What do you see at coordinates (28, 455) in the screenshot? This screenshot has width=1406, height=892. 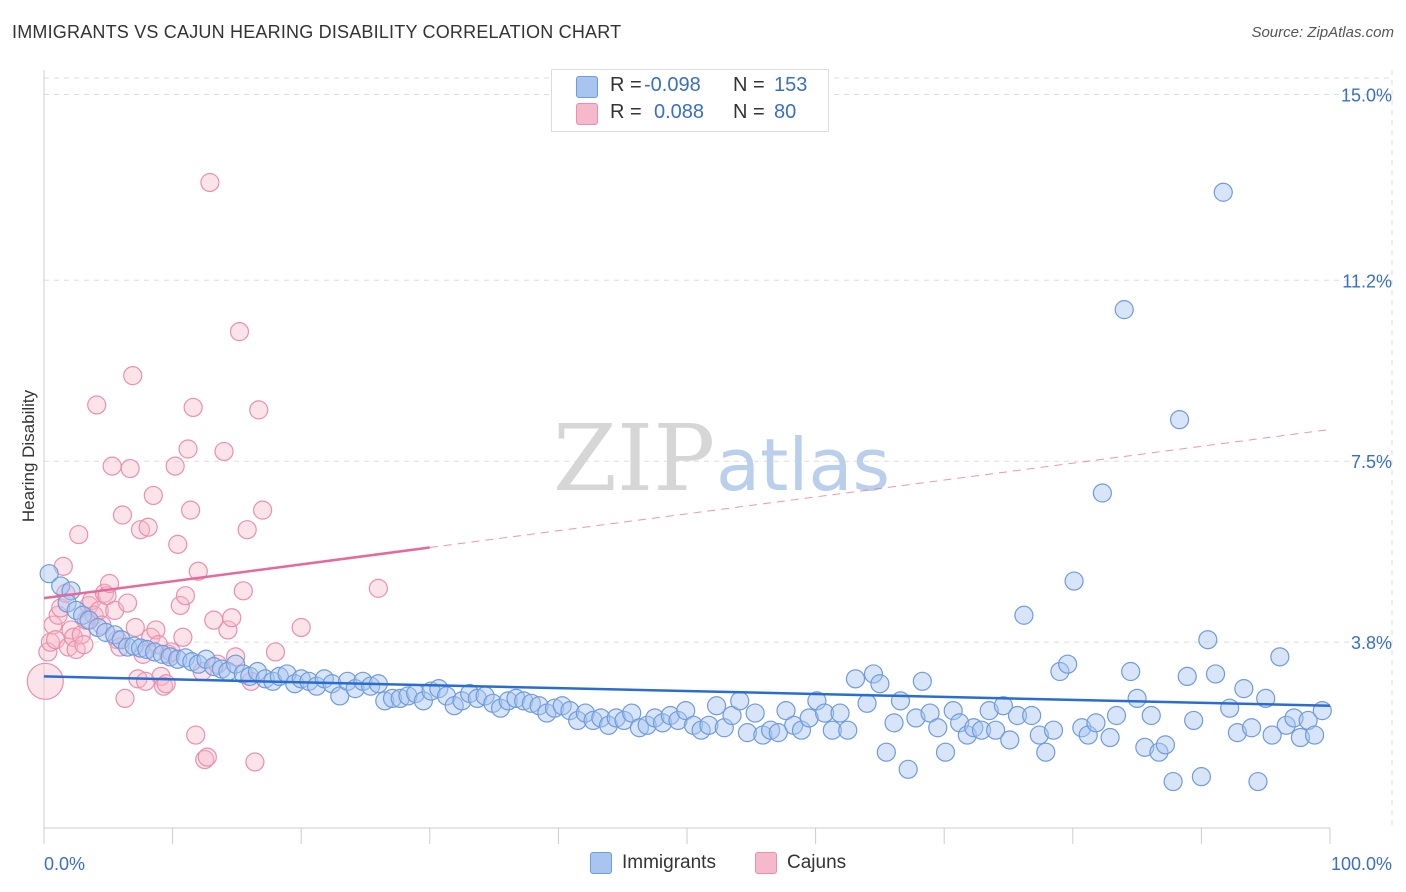 I see `y-axis-title: Hearing Disability` at bounding box center [28, 455].